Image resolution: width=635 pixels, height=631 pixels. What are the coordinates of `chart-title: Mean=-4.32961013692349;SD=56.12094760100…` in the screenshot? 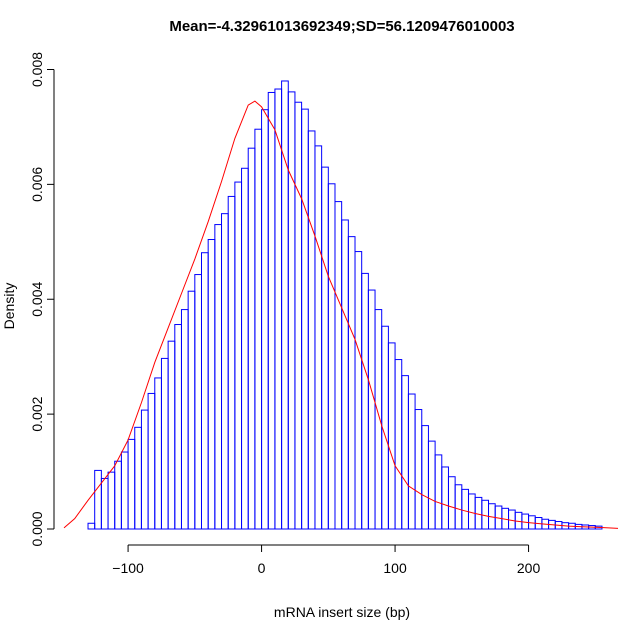 It's located at (341, 26).